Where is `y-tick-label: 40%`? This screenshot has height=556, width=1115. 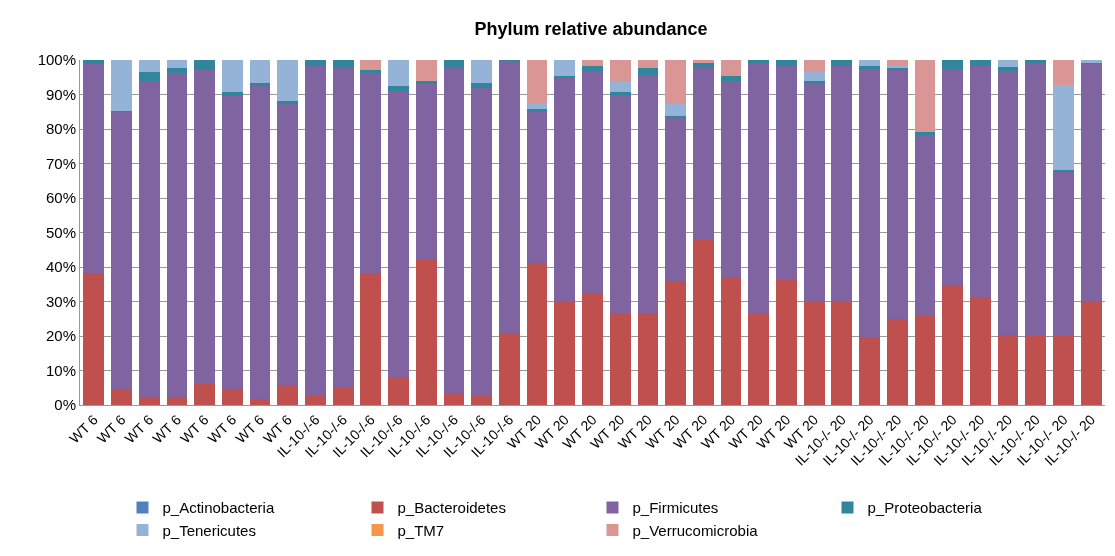 y-tick-label: 40% is located at coordinates (60, 267).